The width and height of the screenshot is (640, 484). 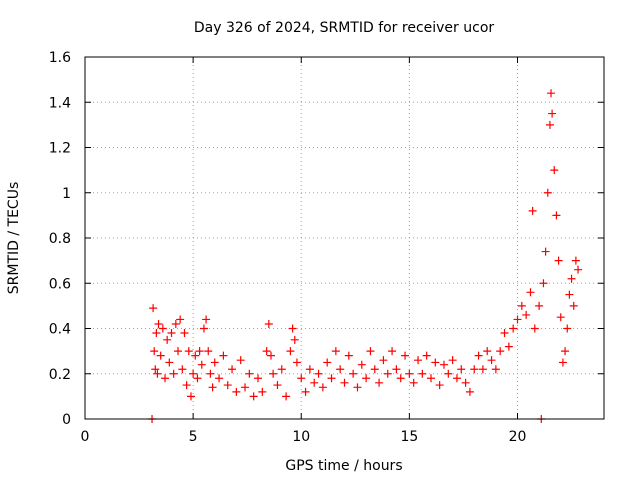 What do you see at coordinates (60, 58) in the screenshot?
I see `y-tick-label: 1.6` at bounding box center [60, 58].